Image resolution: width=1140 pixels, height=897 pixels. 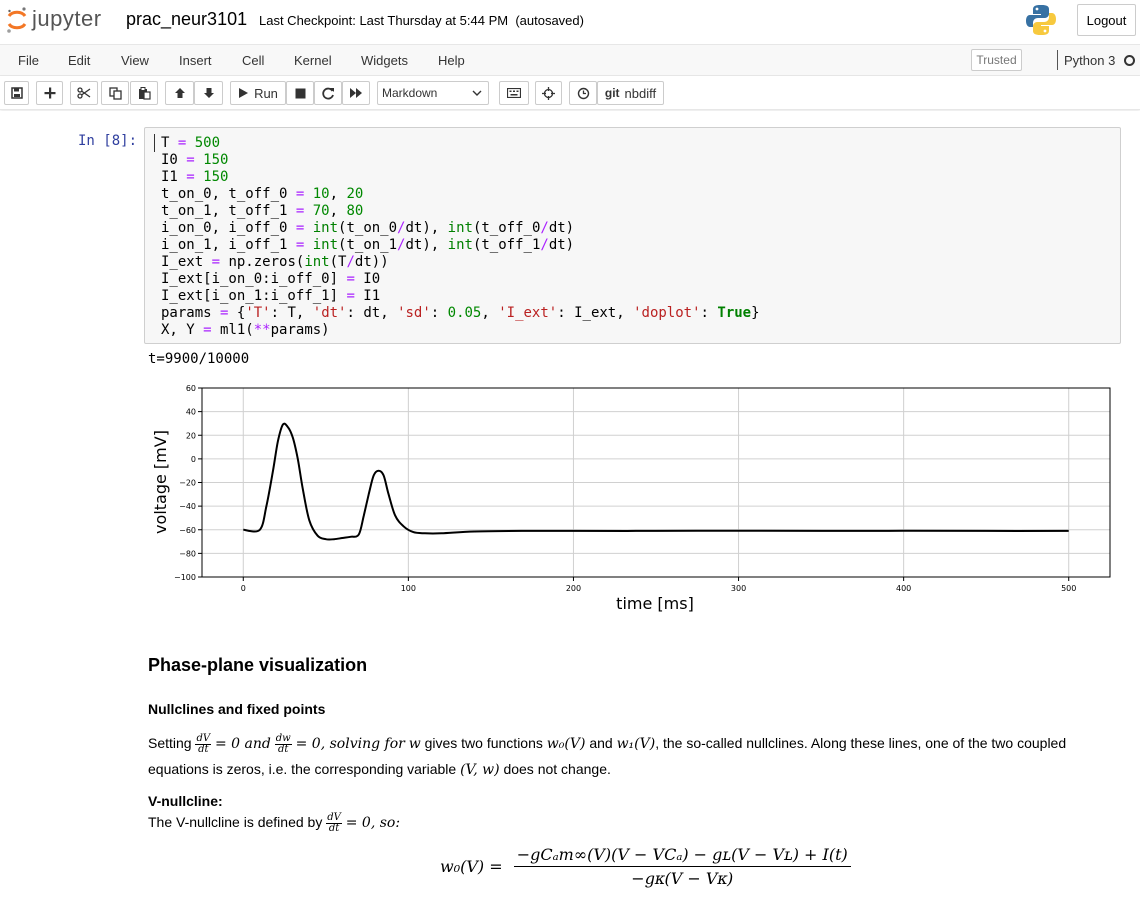 What do you see at coordinates (244, 93) in the screenshot?
I see `play-icon` at bounding box center [244, 93].